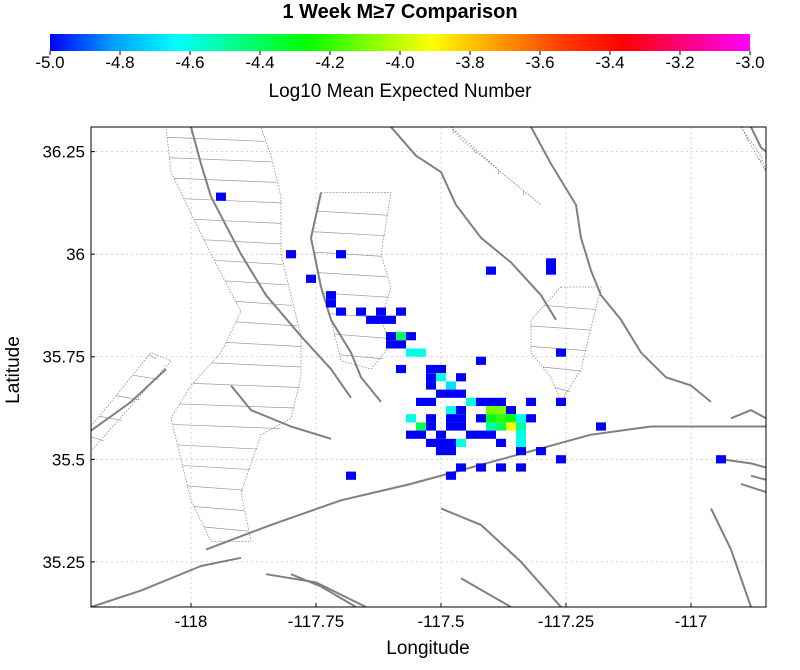 The image size is (800, 670). What do you see at coordinates (399, 12) in the screenshot?
I see `map-title: 1 Week M≥7 Comparison` at bounding box center [399, 12].